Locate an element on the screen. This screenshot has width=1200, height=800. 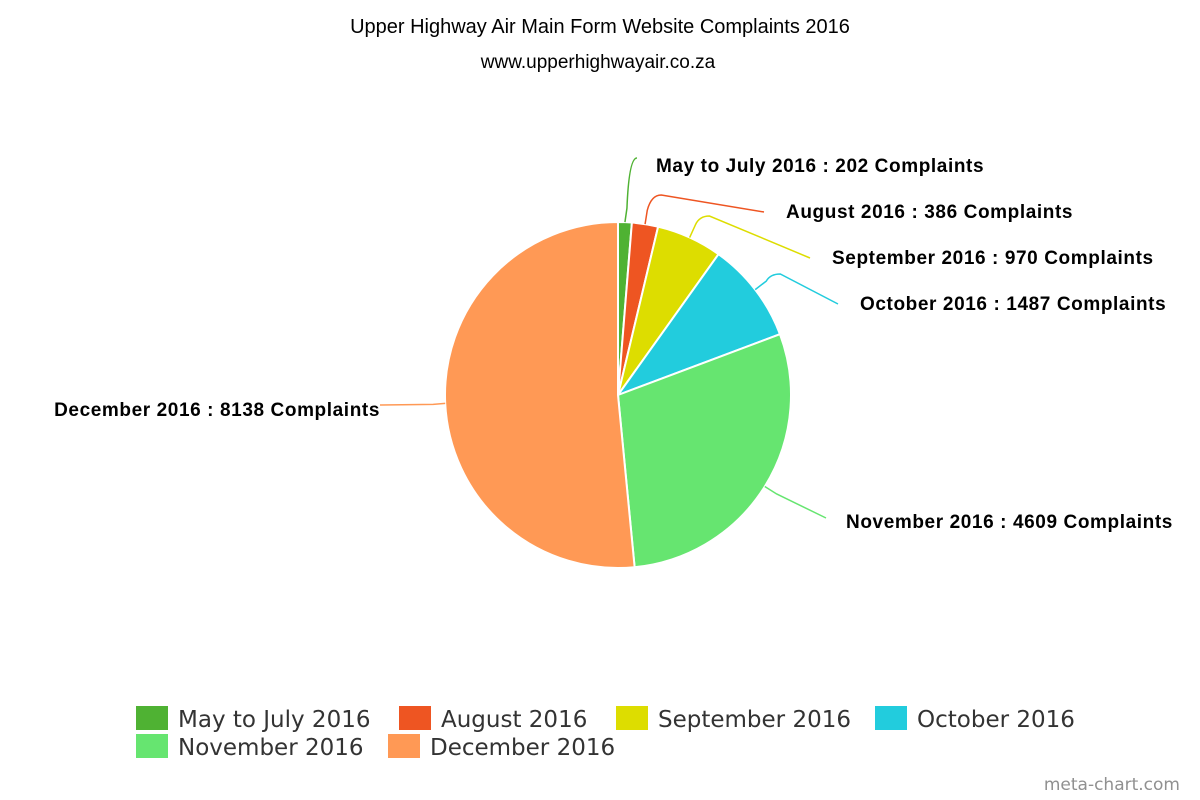
legend-item-october-2016: October 2016 is located at coordinates (975, 719).